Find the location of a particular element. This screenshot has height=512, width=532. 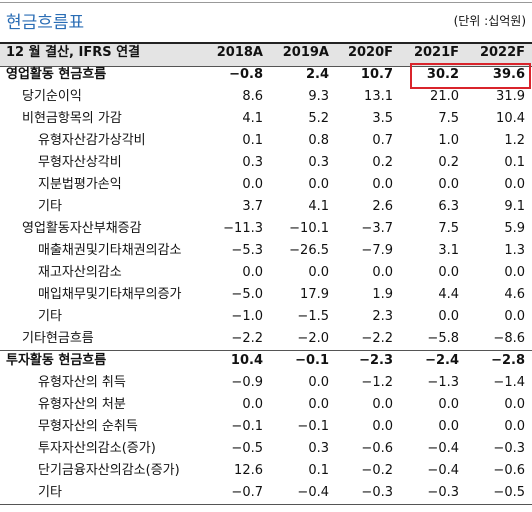

cell: −26.5 is located at coordinates (309, 250).